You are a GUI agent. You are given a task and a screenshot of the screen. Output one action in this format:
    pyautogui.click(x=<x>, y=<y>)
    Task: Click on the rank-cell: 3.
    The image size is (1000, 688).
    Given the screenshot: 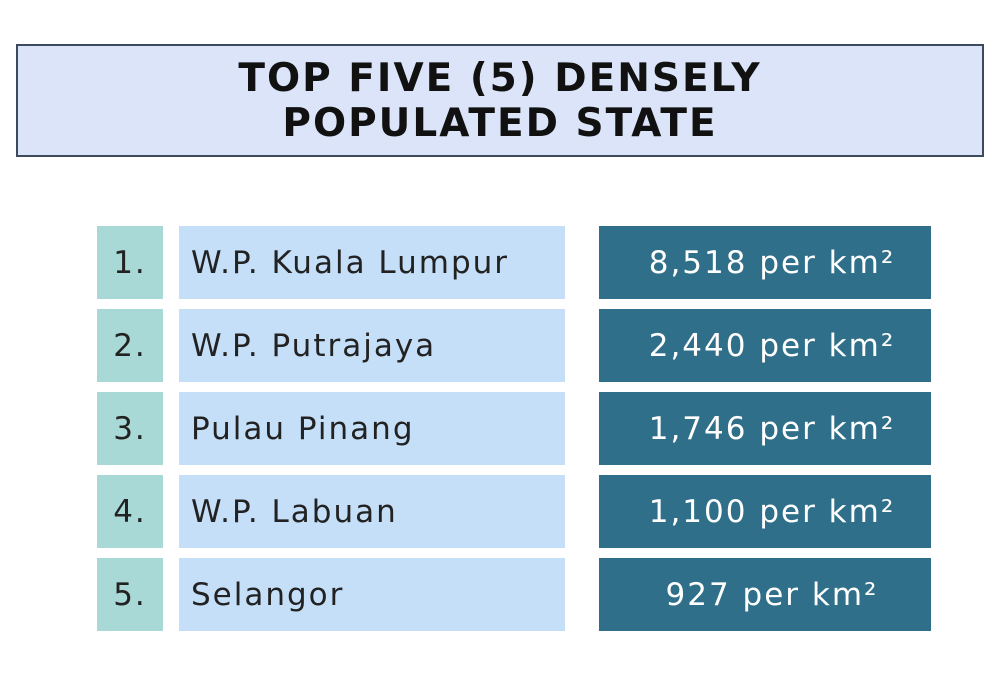 What is the action you would take?
    pyautogui.click(x=130, y=428)
    